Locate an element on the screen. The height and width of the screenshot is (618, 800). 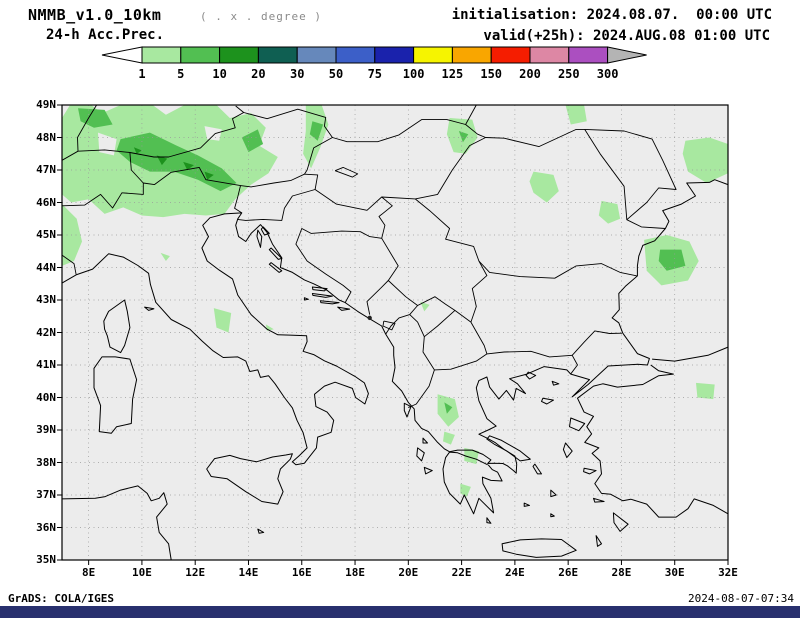
grads-stamp: GrADS: COLA/IGES is located at coordinates (61, 598).